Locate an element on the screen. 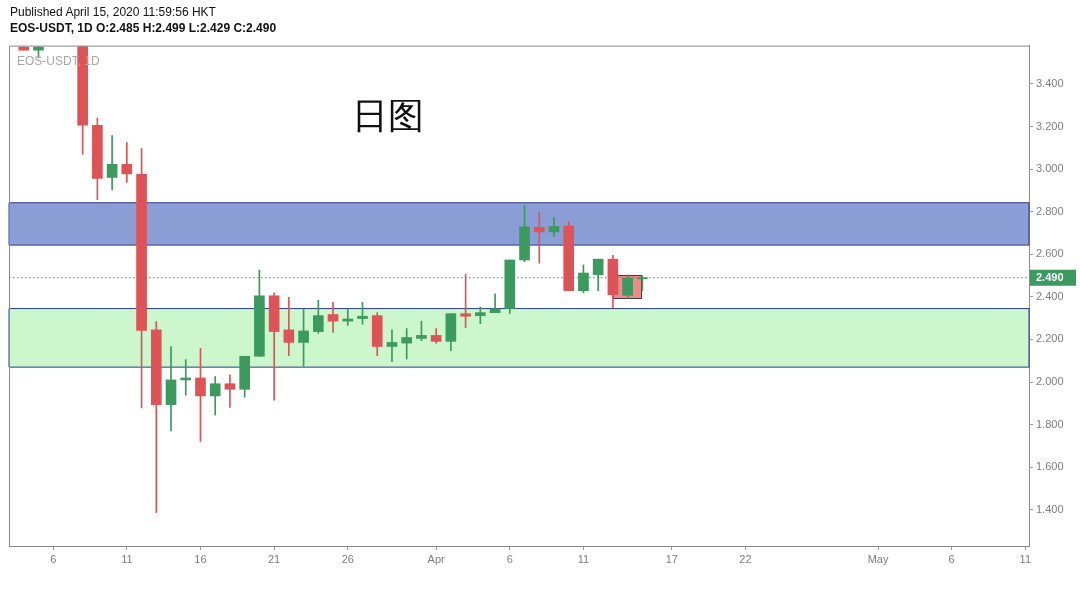  chart-subtitle: EOS-USDT, 1D O:2.485 H:2.499 L:2.429 C:2.490 is located at coordinates (143, 28).